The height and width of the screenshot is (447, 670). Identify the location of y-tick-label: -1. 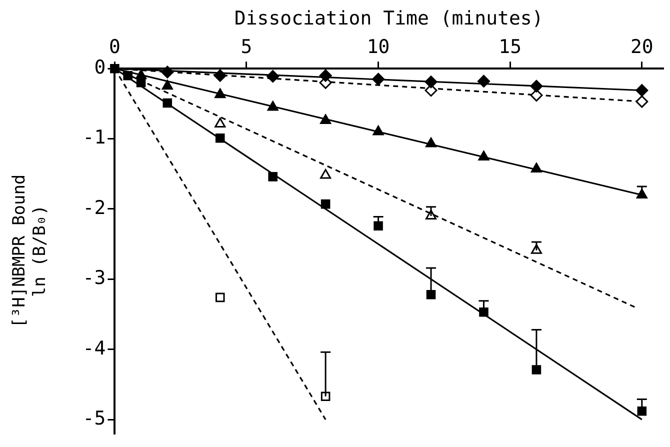
(94, 137).